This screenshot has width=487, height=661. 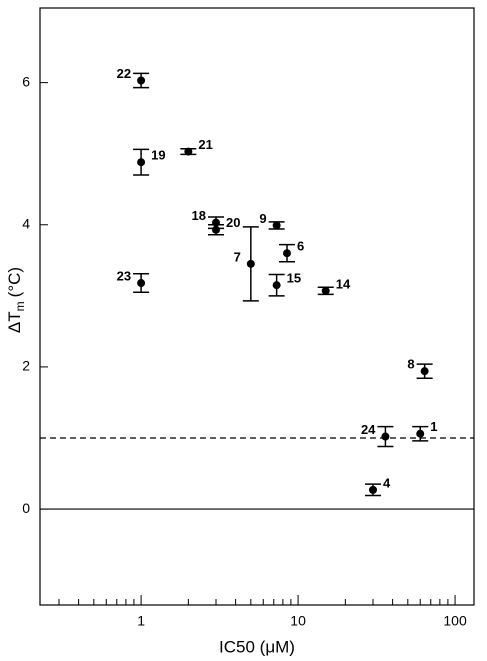 I want to click on point-label: 23, so click(x=124, y=275).